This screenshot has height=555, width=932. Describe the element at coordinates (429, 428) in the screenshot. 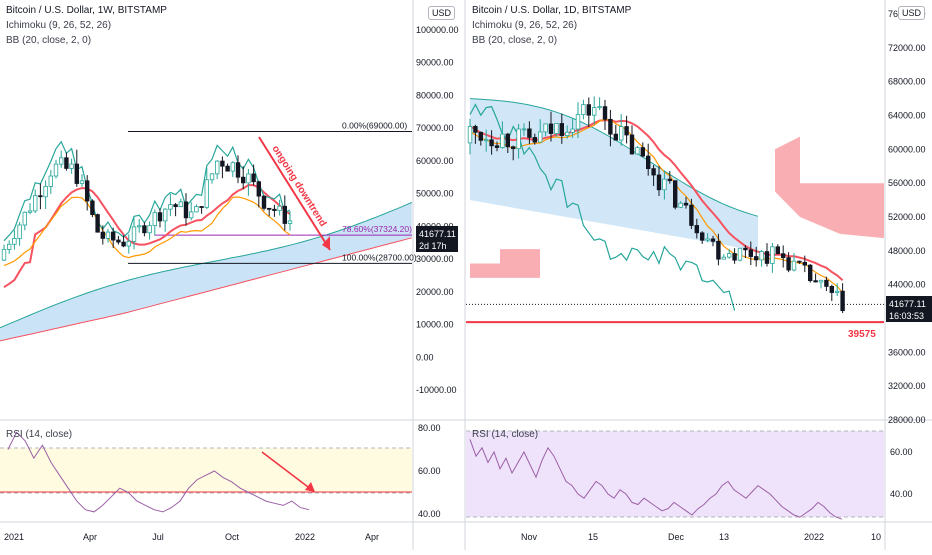

I see `left-rsi-tick: 80.00` at that location.